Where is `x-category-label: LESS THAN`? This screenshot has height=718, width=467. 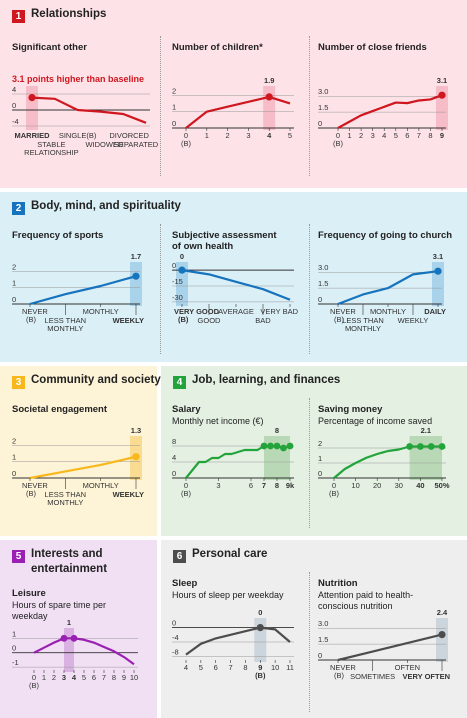
x-category-label: LESS THAN is located at coordinates (66, 494).